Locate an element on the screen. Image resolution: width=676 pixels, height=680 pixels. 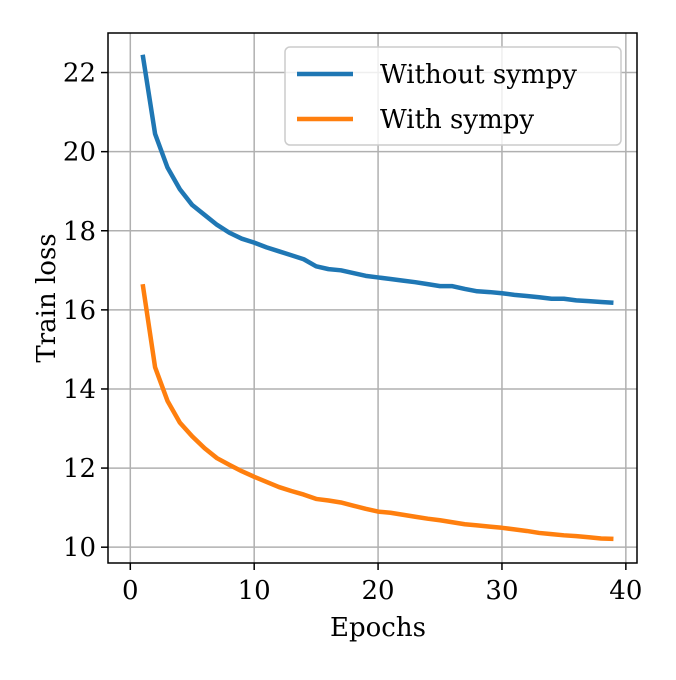
y-tick-label: 18 is located at coordinates (79, 232).